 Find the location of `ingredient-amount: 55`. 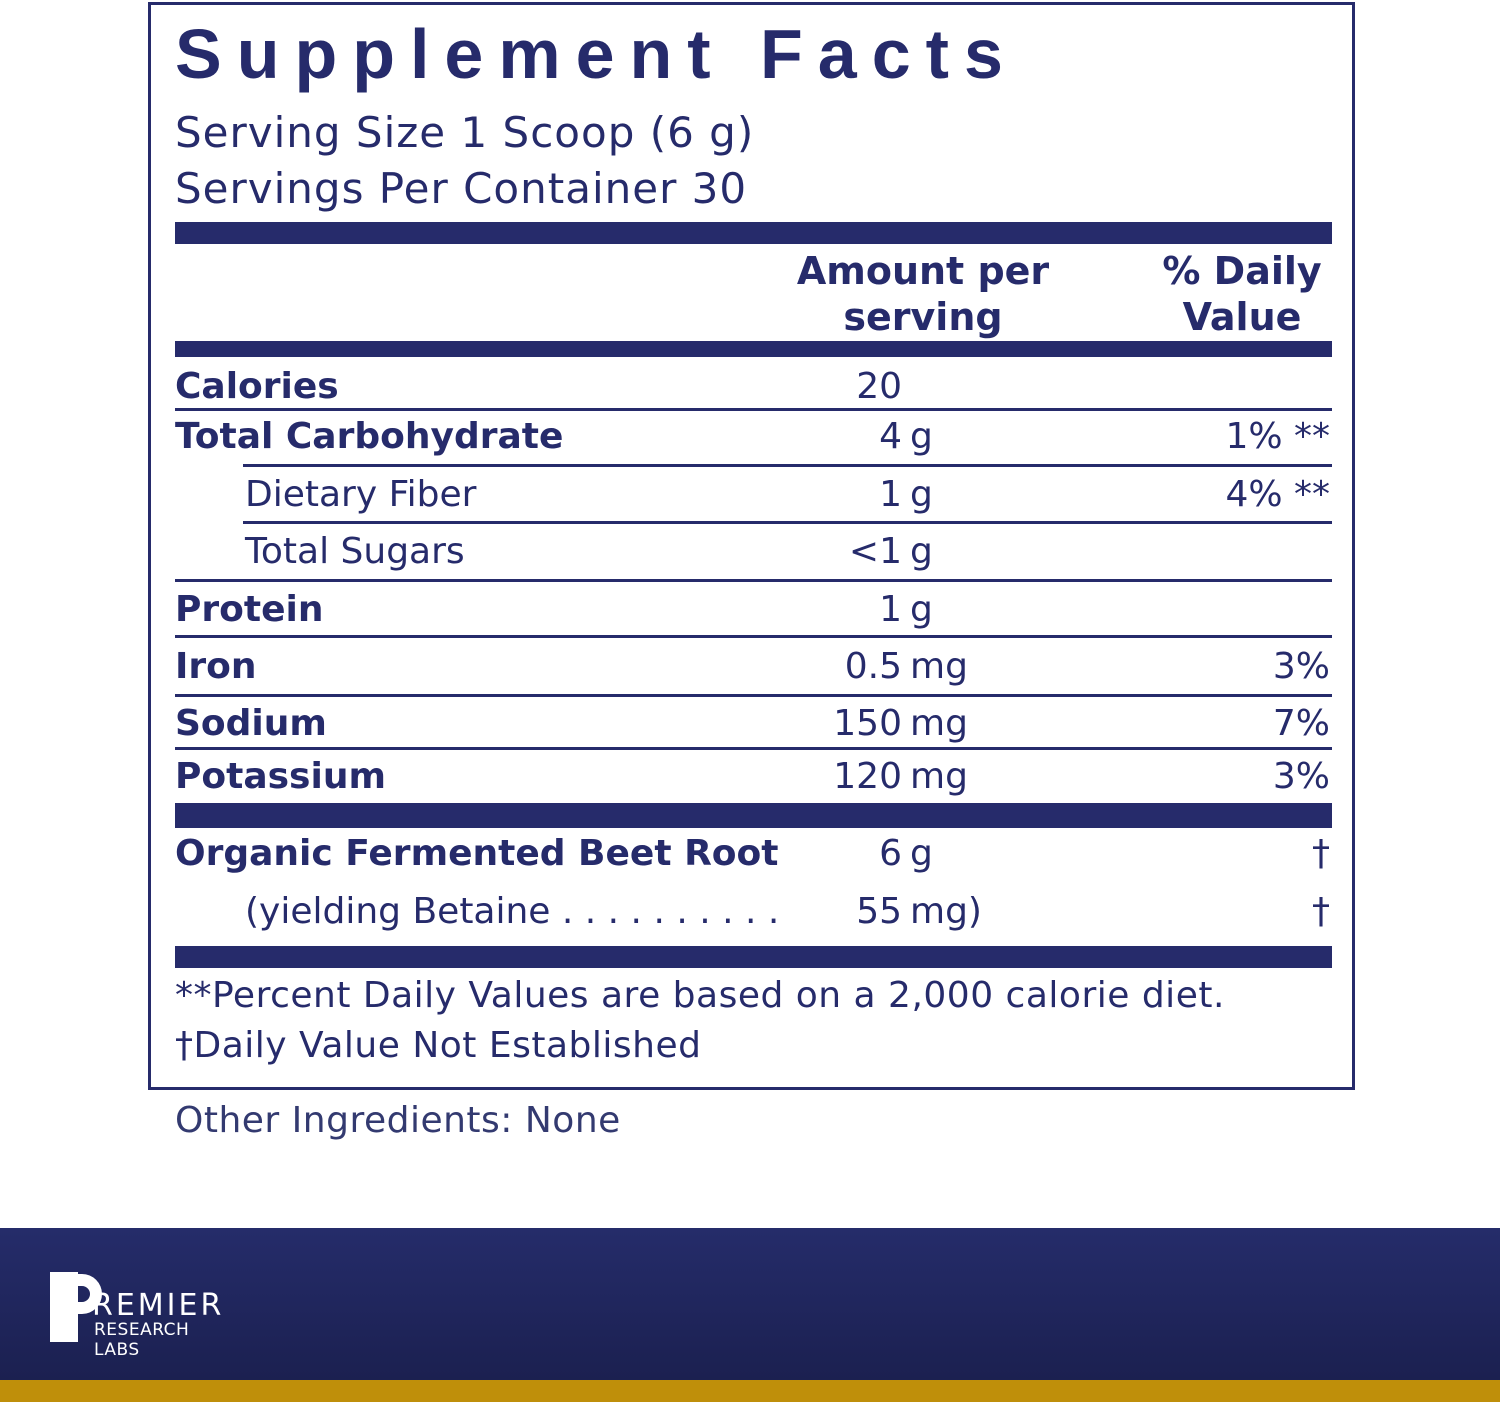

ingredient-amount: 55 is located at coordinates (879, 911).